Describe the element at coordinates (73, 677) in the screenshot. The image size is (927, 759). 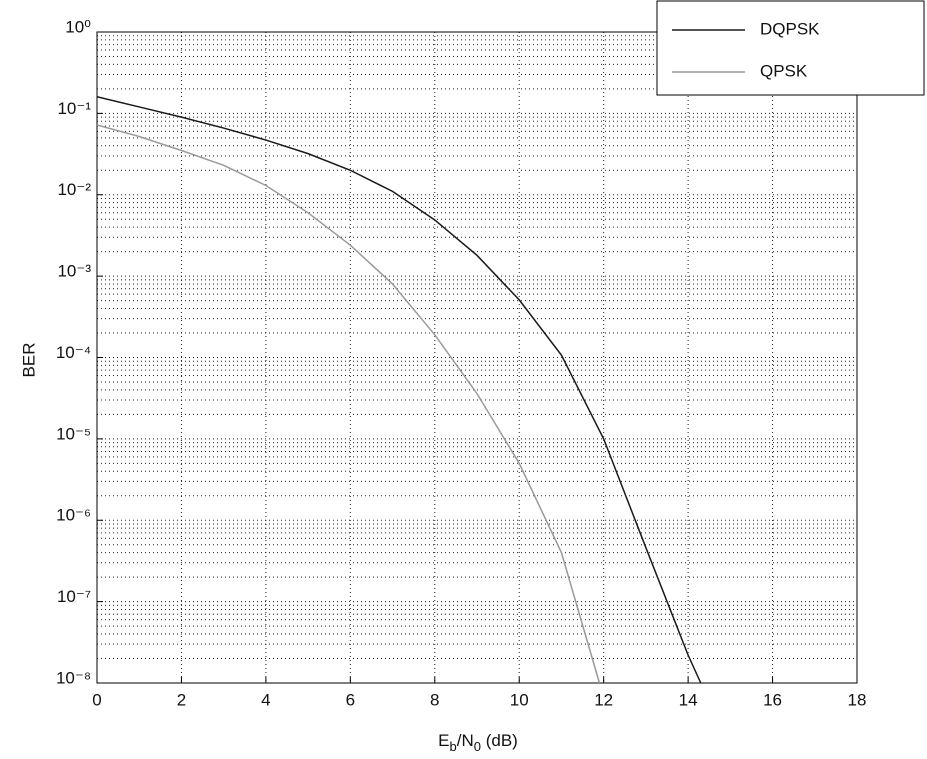
I see `y-tick-label: 10⁻⁸` at that location.